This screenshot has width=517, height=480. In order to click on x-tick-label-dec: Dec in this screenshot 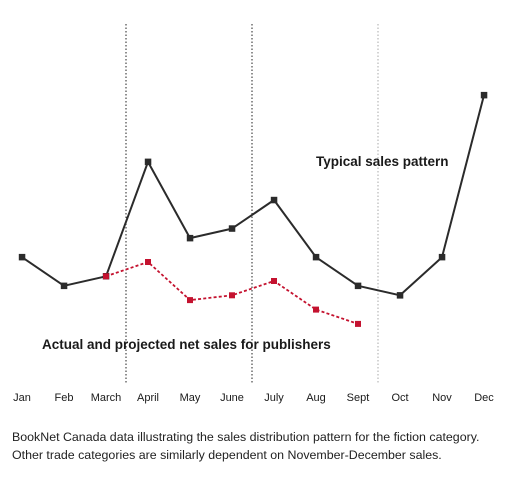, I will do `click(484, 398)`.